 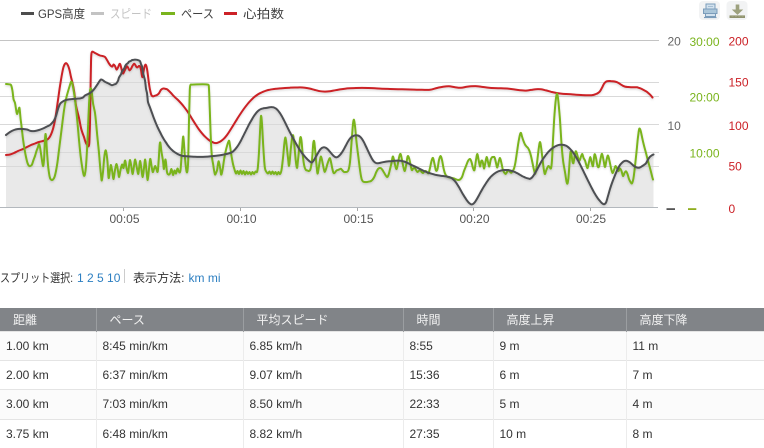 I want to click on svg-text: スプリット選択:, so click(x=36, y=278).